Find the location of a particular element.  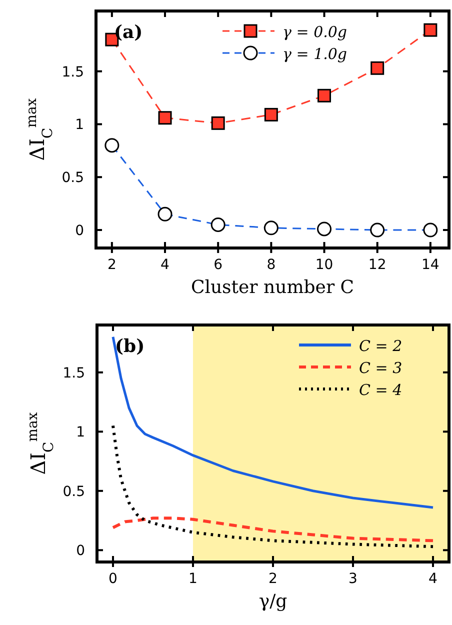

legend-label: C = 2 is located at coordinates (380, 346).